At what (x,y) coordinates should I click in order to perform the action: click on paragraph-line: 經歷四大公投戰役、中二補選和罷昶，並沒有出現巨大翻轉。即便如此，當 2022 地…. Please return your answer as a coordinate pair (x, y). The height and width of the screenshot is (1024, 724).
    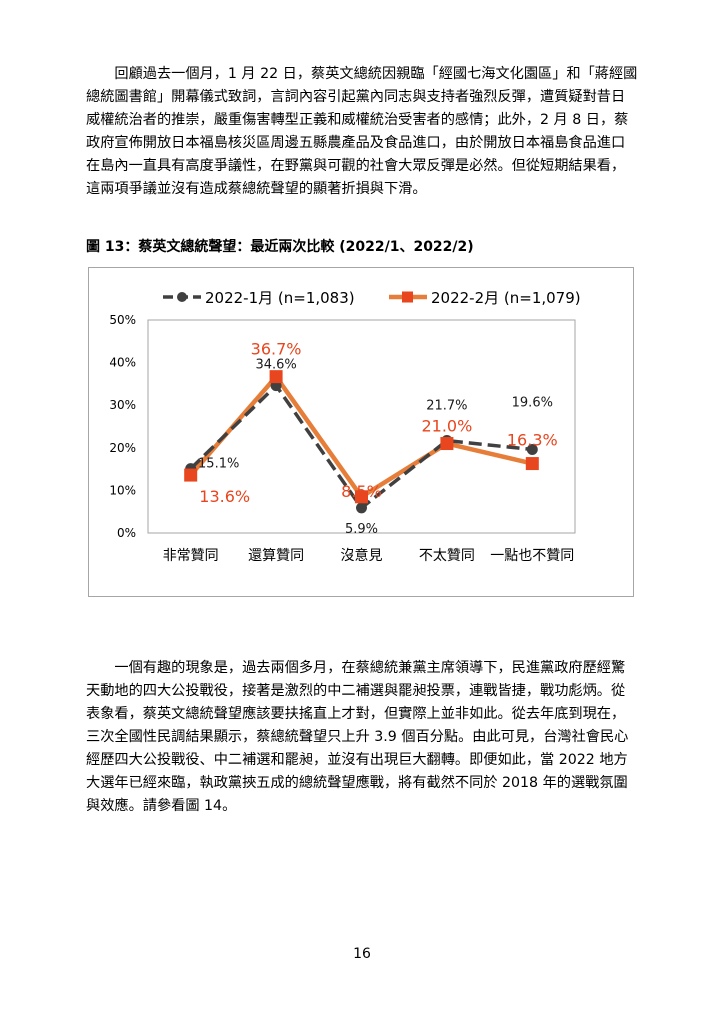
    Looking at the image, I should click on (357, 760).